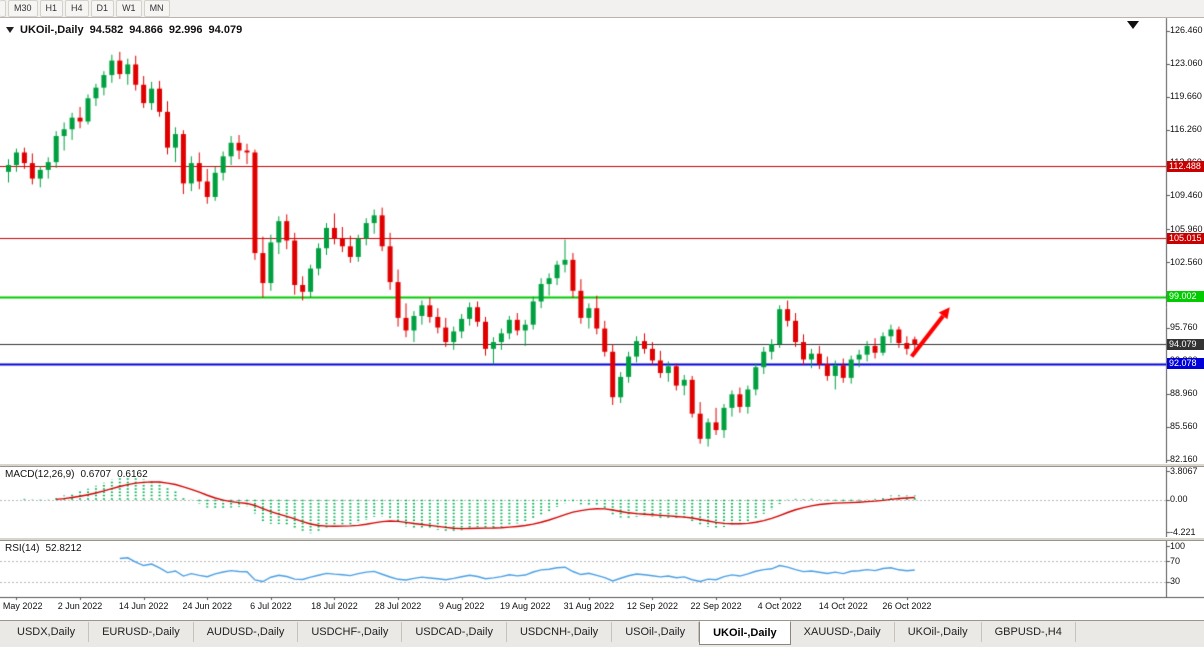 This screenshot has height=647, width=1204. I want to click on date-axis-label: 2 Jun 2022, so click(80, 606).